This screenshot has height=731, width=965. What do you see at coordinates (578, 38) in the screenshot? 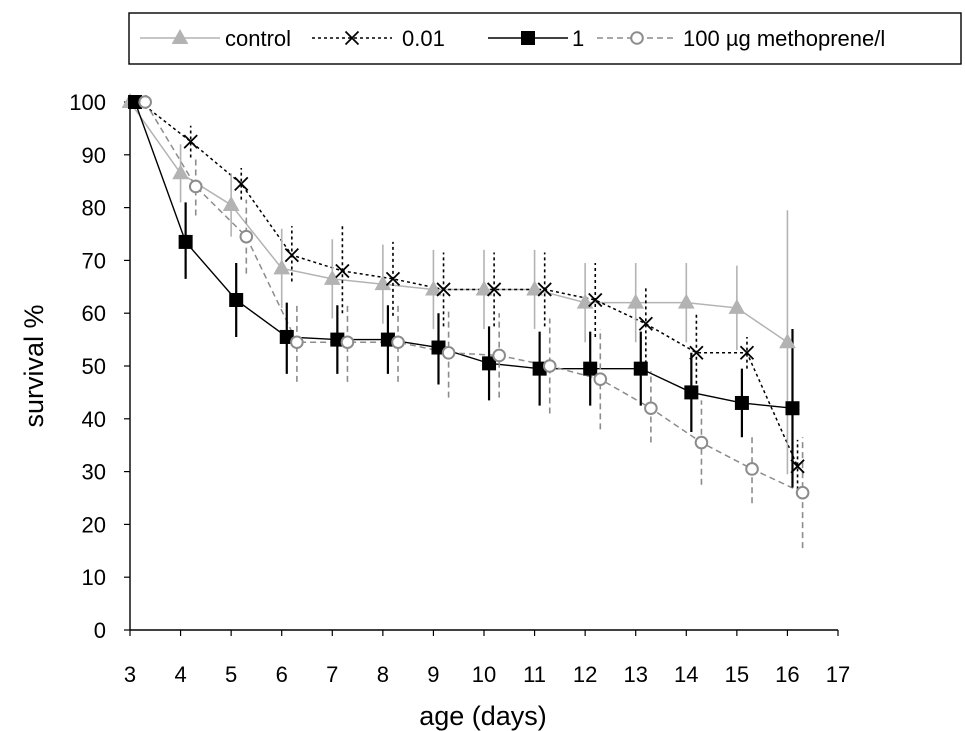
I see `legend-label-1: 1` at bounding box center [578, 38].